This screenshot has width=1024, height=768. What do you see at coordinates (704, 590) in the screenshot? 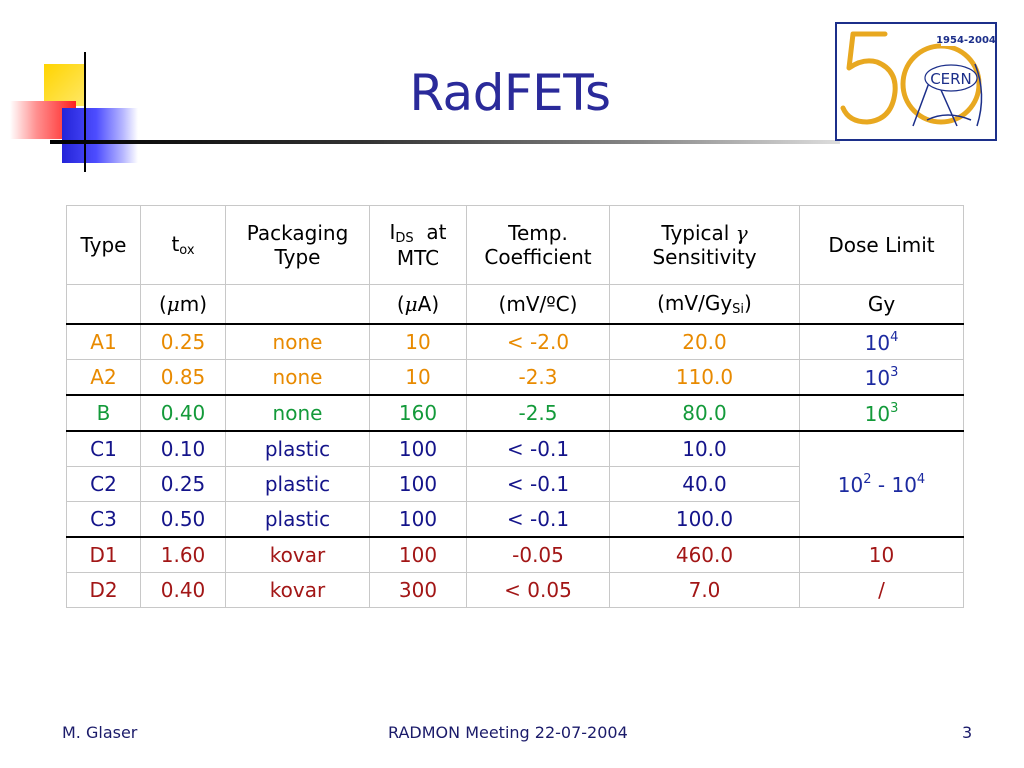
I see `cell-sensitivity: 7.0` at bounding box center [704, 590].